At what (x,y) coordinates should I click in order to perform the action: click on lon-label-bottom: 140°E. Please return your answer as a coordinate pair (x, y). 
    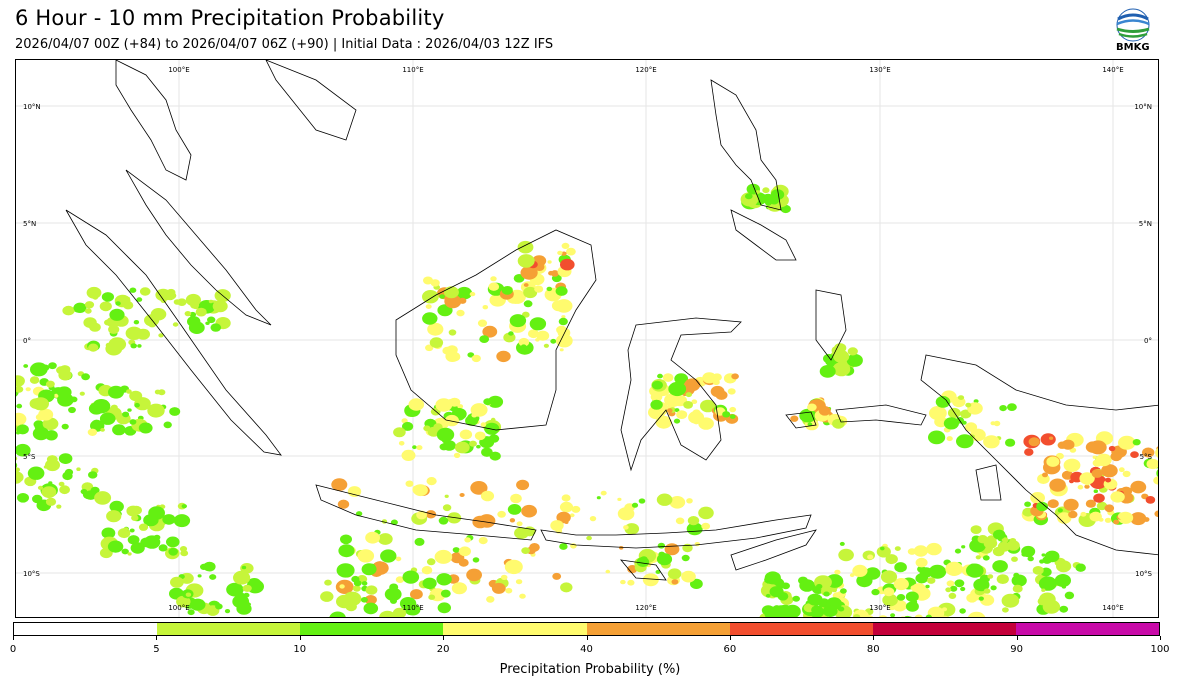
    Looking at the image, I should click on (1112, 608).